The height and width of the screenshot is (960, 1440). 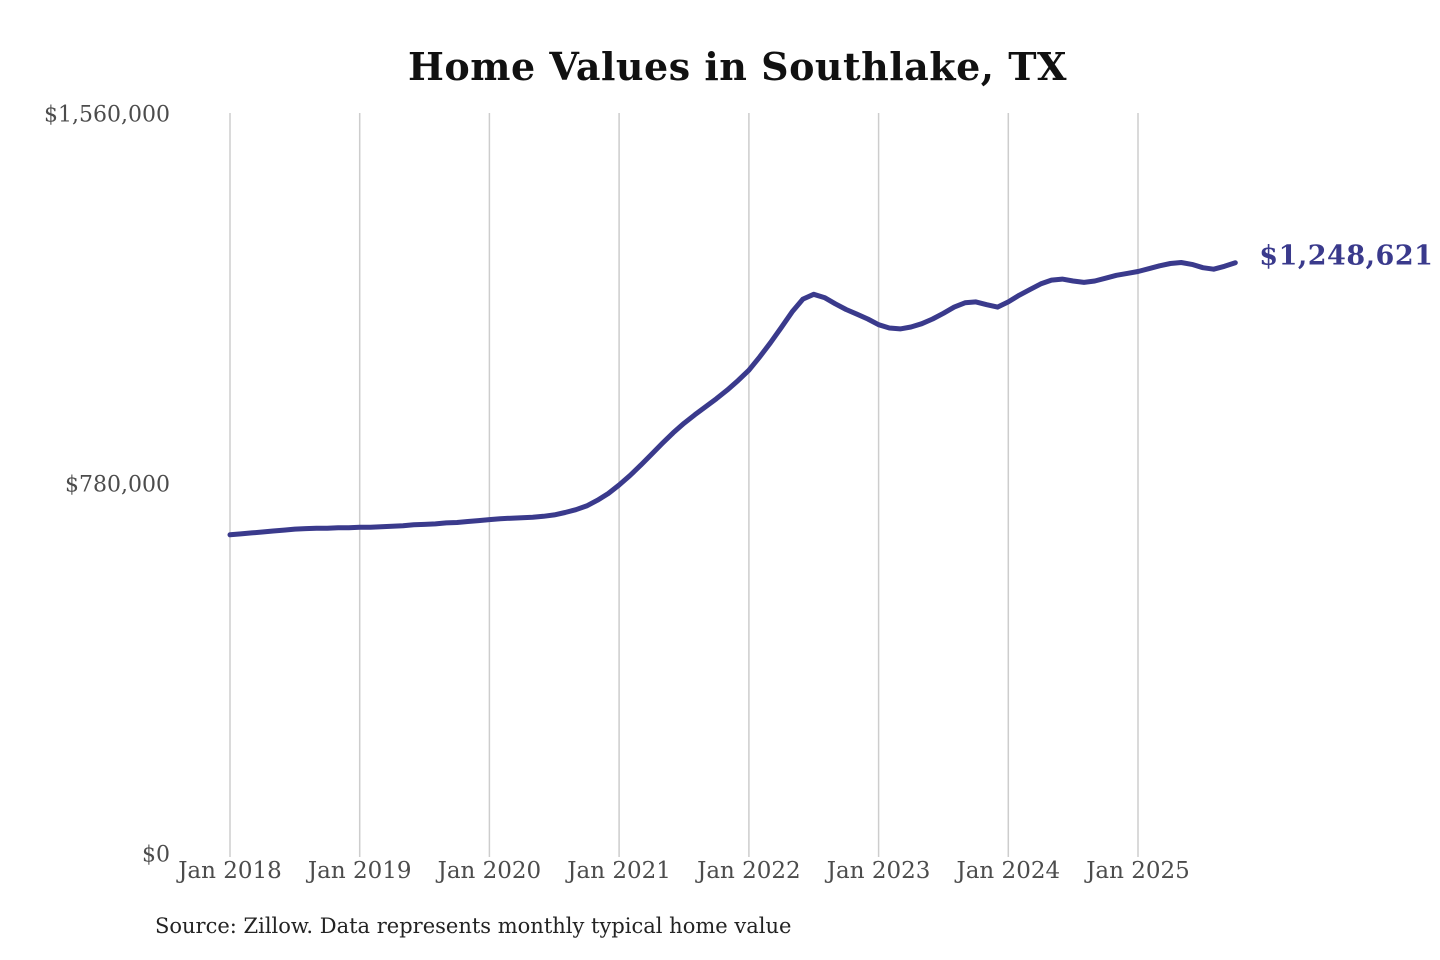 What do you see at coordinates (878, 871) in the screenshot?
I see `x-tick-label: Jan 2023` at bounding box center [878, 871].